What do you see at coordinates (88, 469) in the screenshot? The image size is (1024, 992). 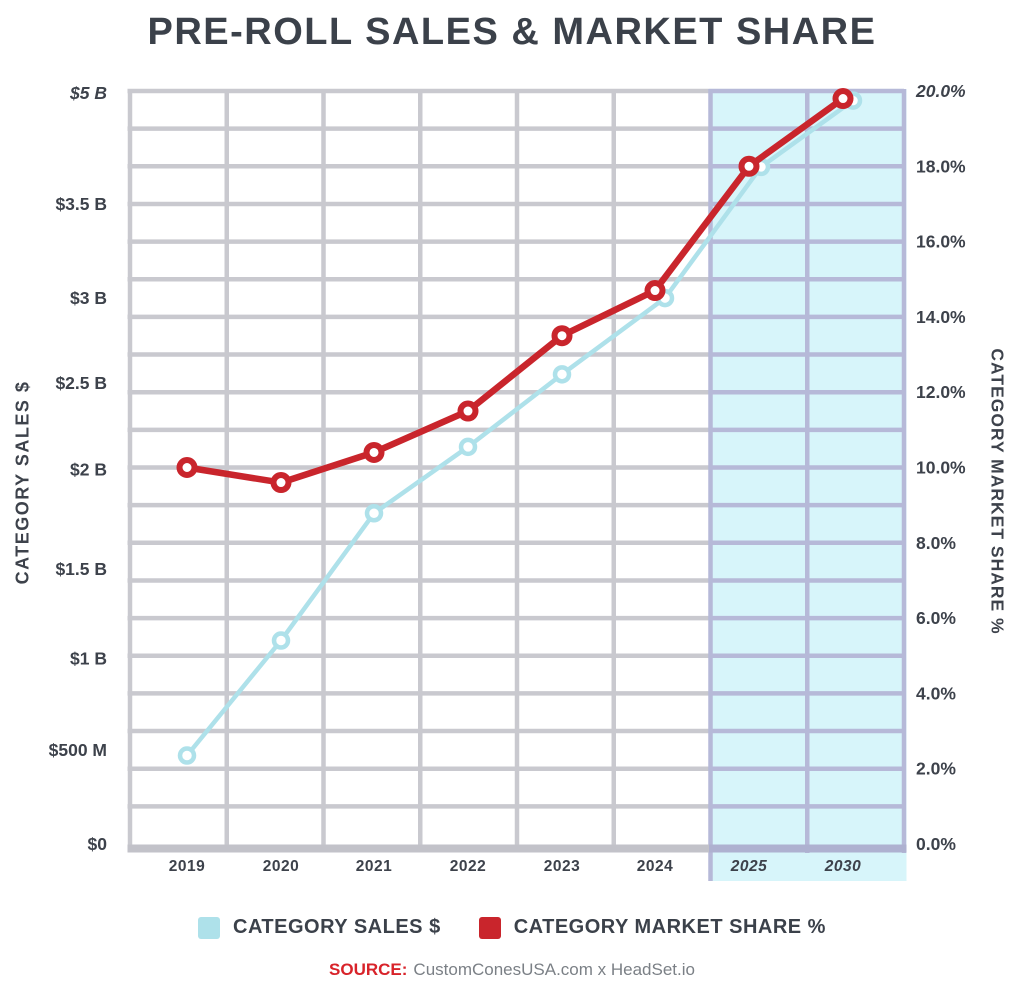 I see `left-axis-tick-label: $2 B` at bounding box center [88, 469].